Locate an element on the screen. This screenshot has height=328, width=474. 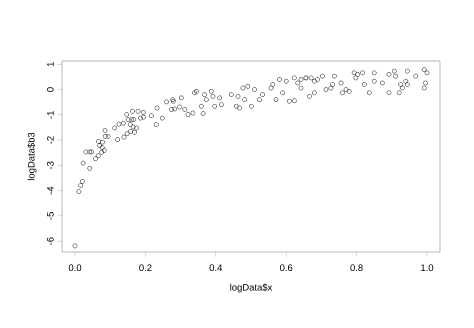
x-tick-label: 0.8 is located at coordinates (356, 268).